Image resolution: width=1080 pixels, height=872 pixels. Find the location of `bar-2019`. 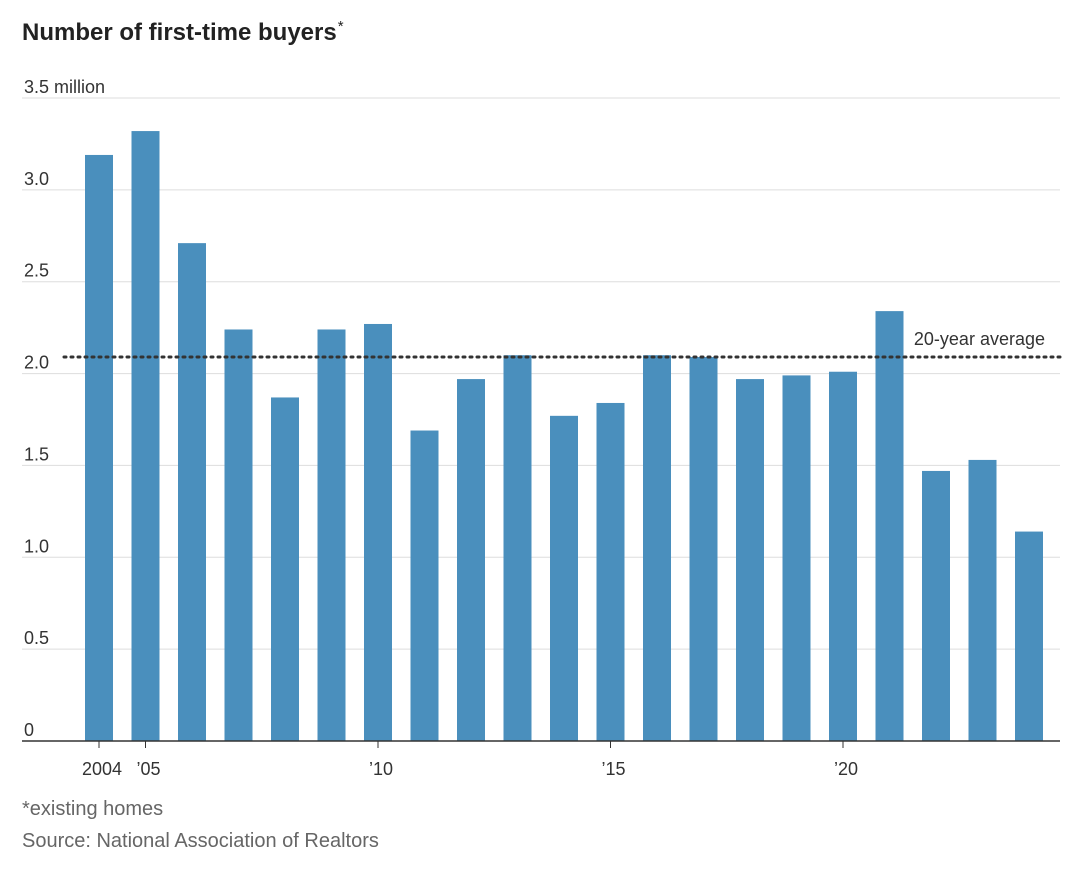

bar-2019 is located at coordinates (796, 558).